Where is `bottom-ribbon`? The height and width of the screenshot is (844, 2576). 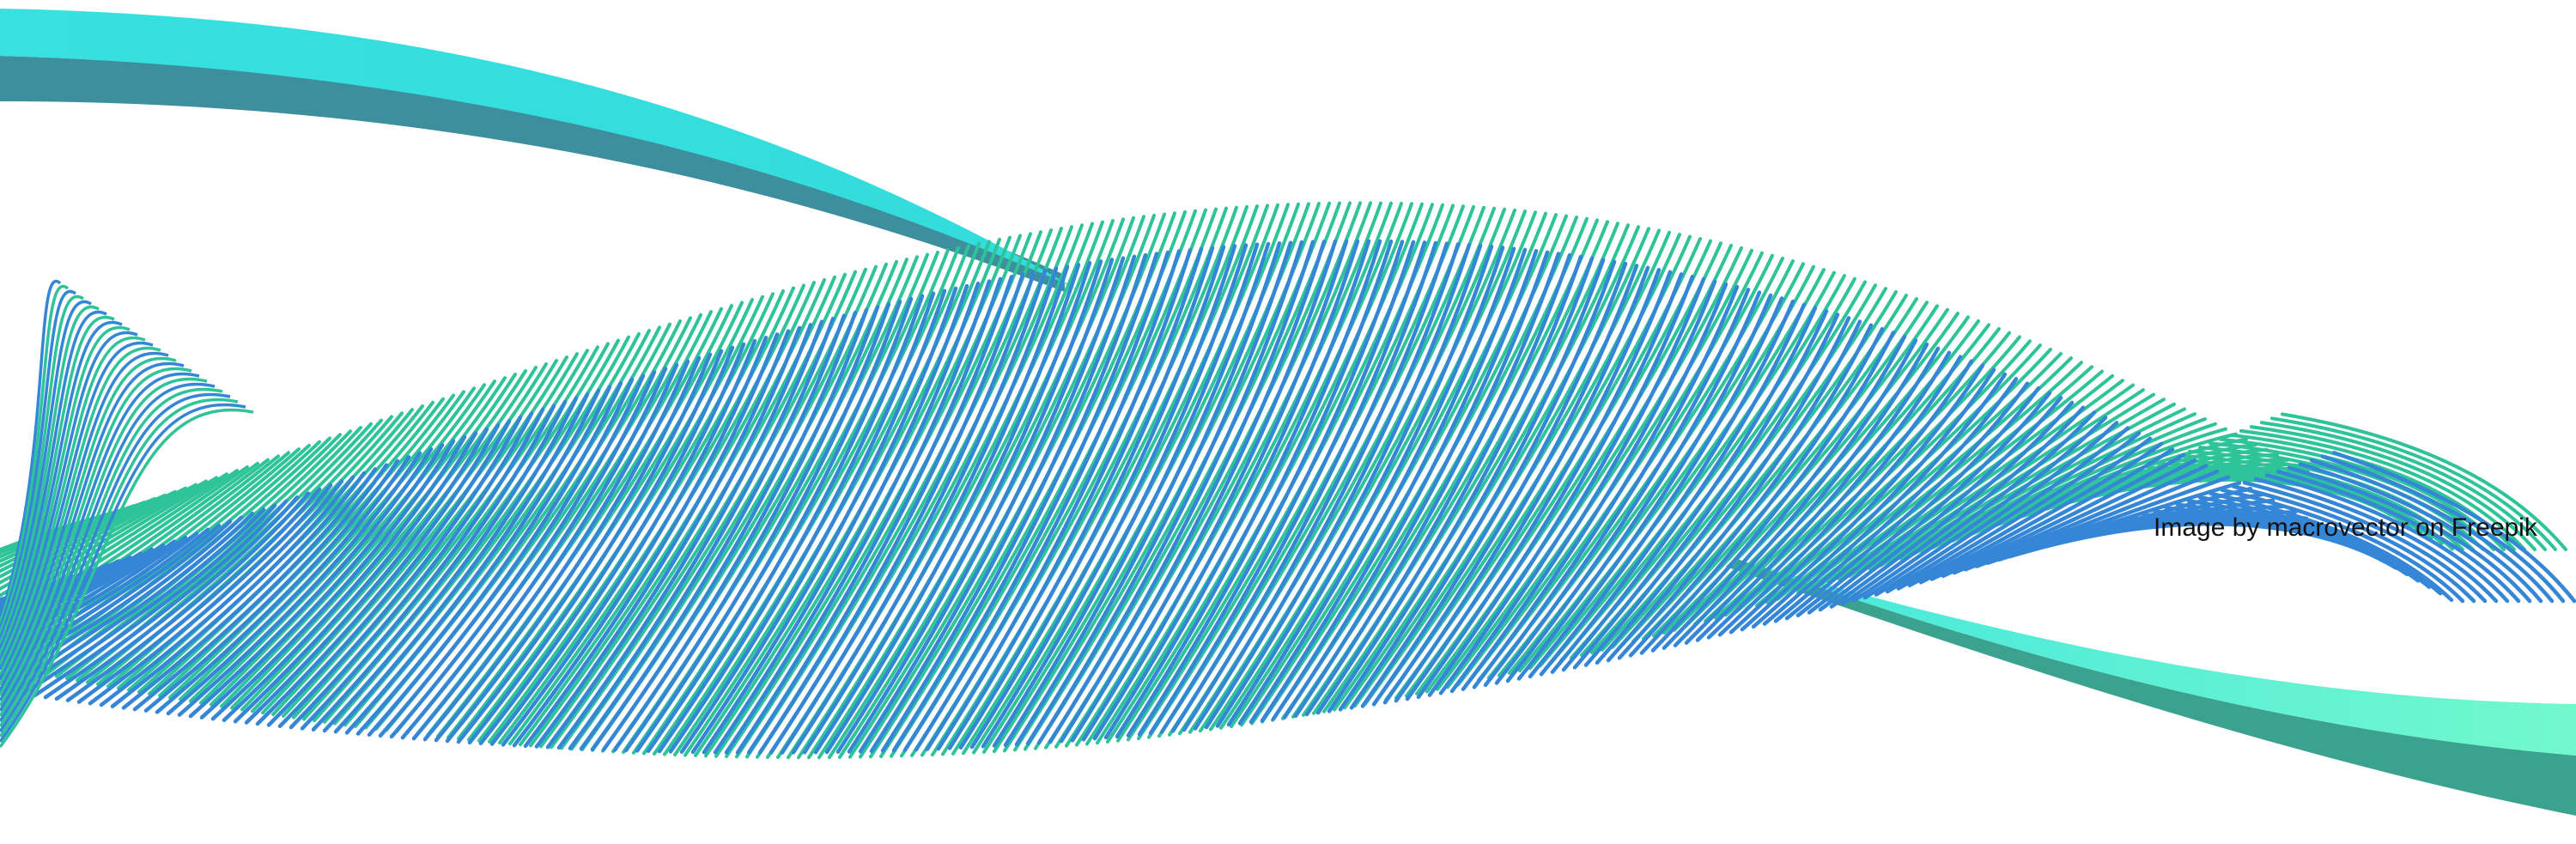 bottom-ribbon is located at coordinates (2151, 687).